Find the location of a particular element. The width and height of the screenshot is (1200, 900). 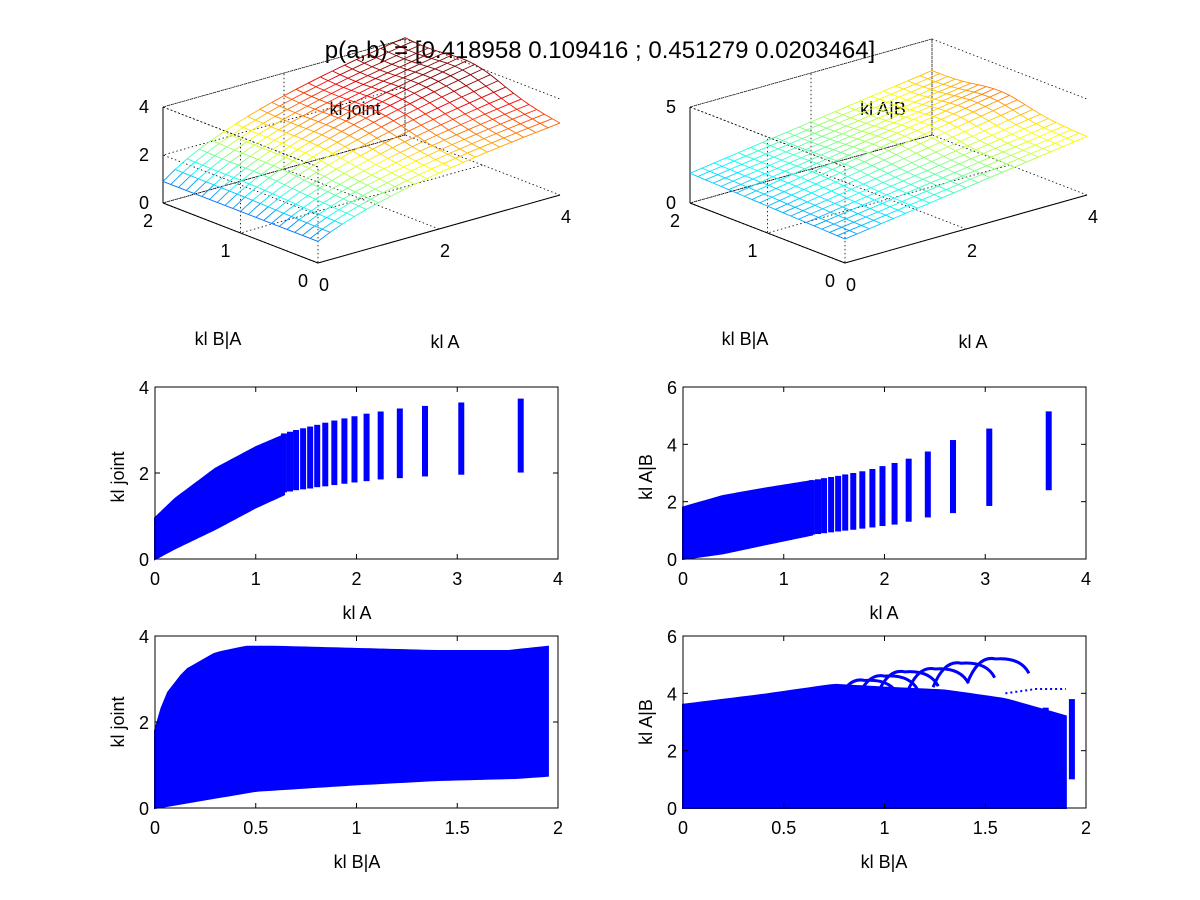

x-tick-label: 1.5 is located at coordinates (457, 828).